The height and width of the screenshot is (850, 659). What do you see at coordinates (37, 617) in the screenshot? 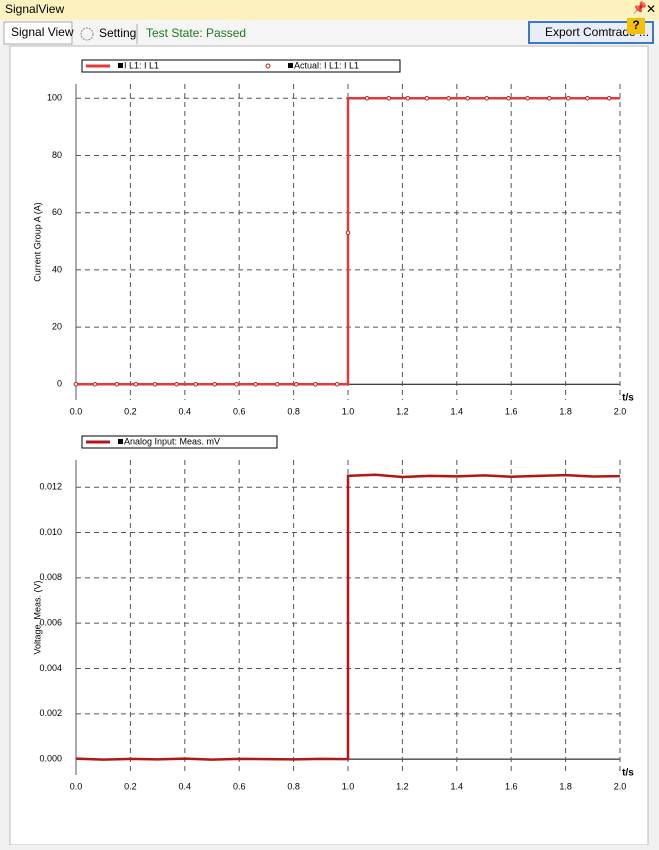
I see `y-axis-label: Voltage. Meas. (V)` at bounding box center [37, 617].